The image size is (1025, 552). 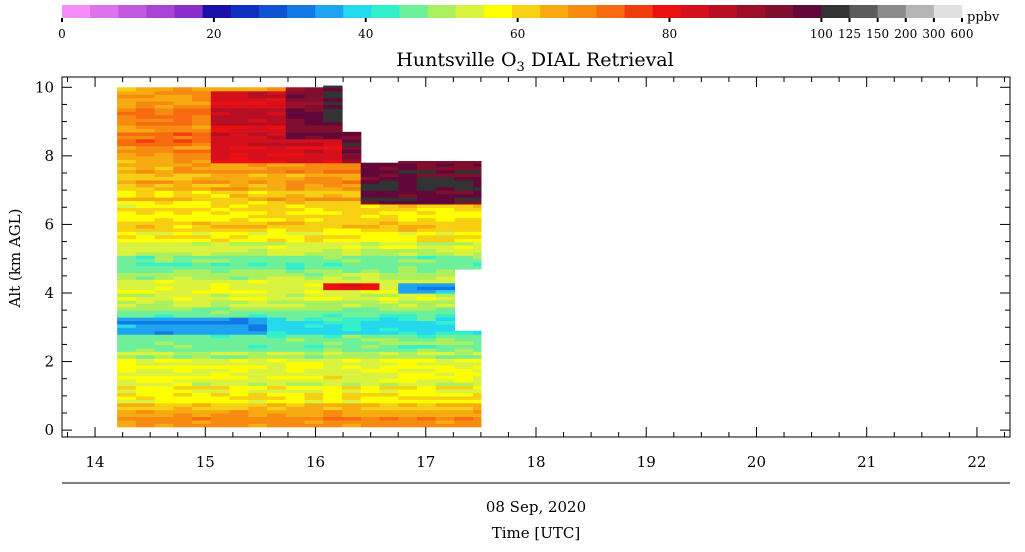 I want to click on colorbar-tick-label: 100, so click(x=821, y=34).